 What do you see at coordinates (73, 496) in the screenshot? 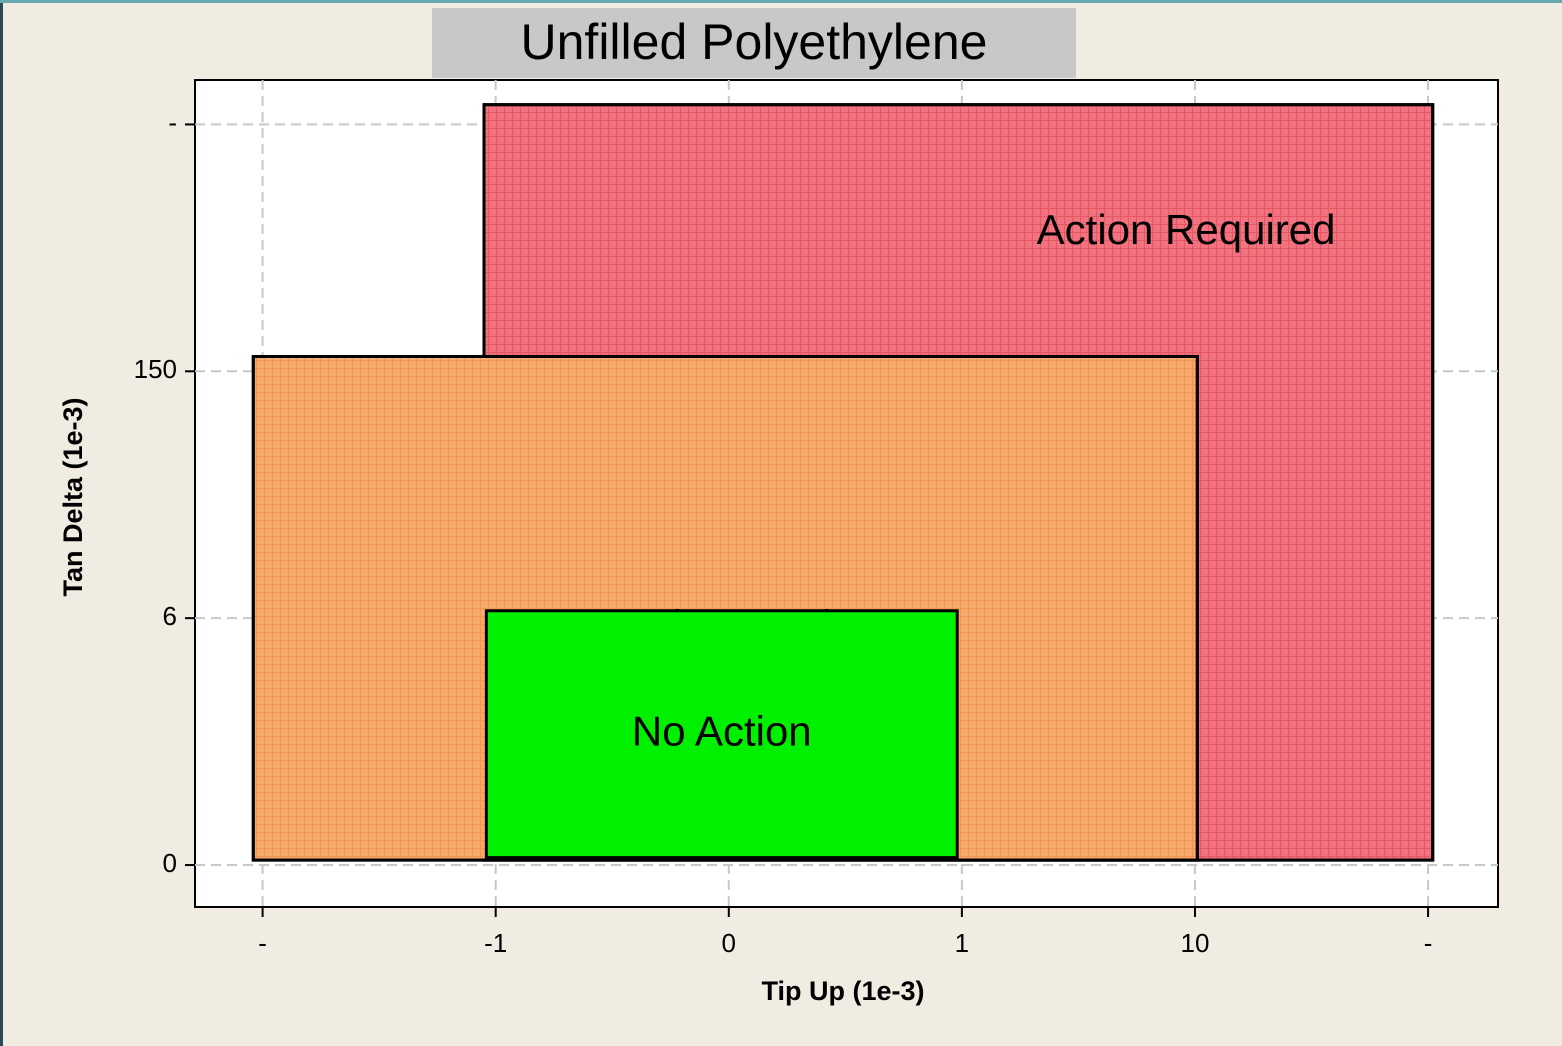
I see `y-axis-label: Tan Delta (1e-3)` at bounding box center [73, 496].